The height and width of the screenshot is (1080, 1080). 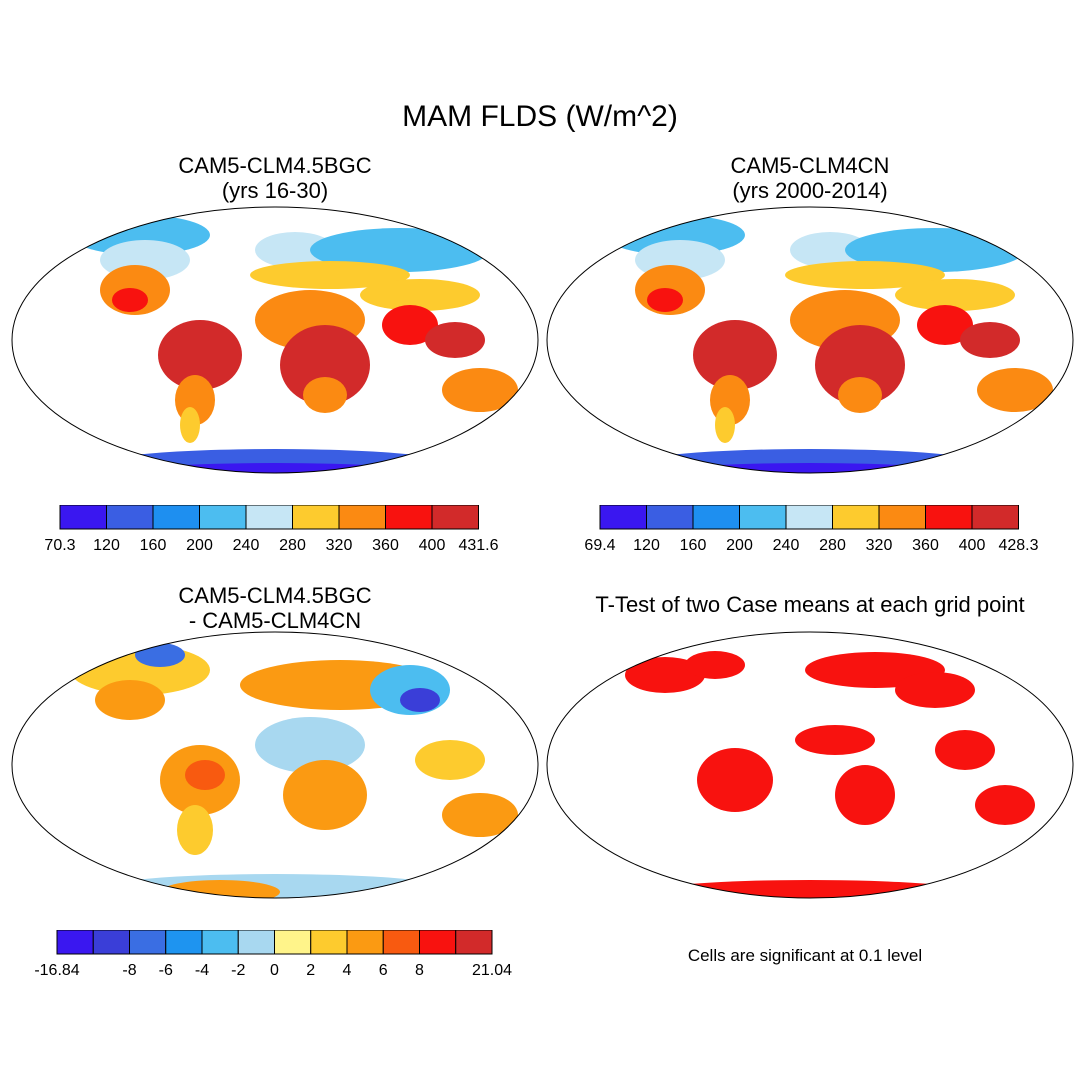 What do you see at coordinates (347, 970) in the screenshot?
I see `colorbar-3-label: 4` at bounding box center [347, 970].